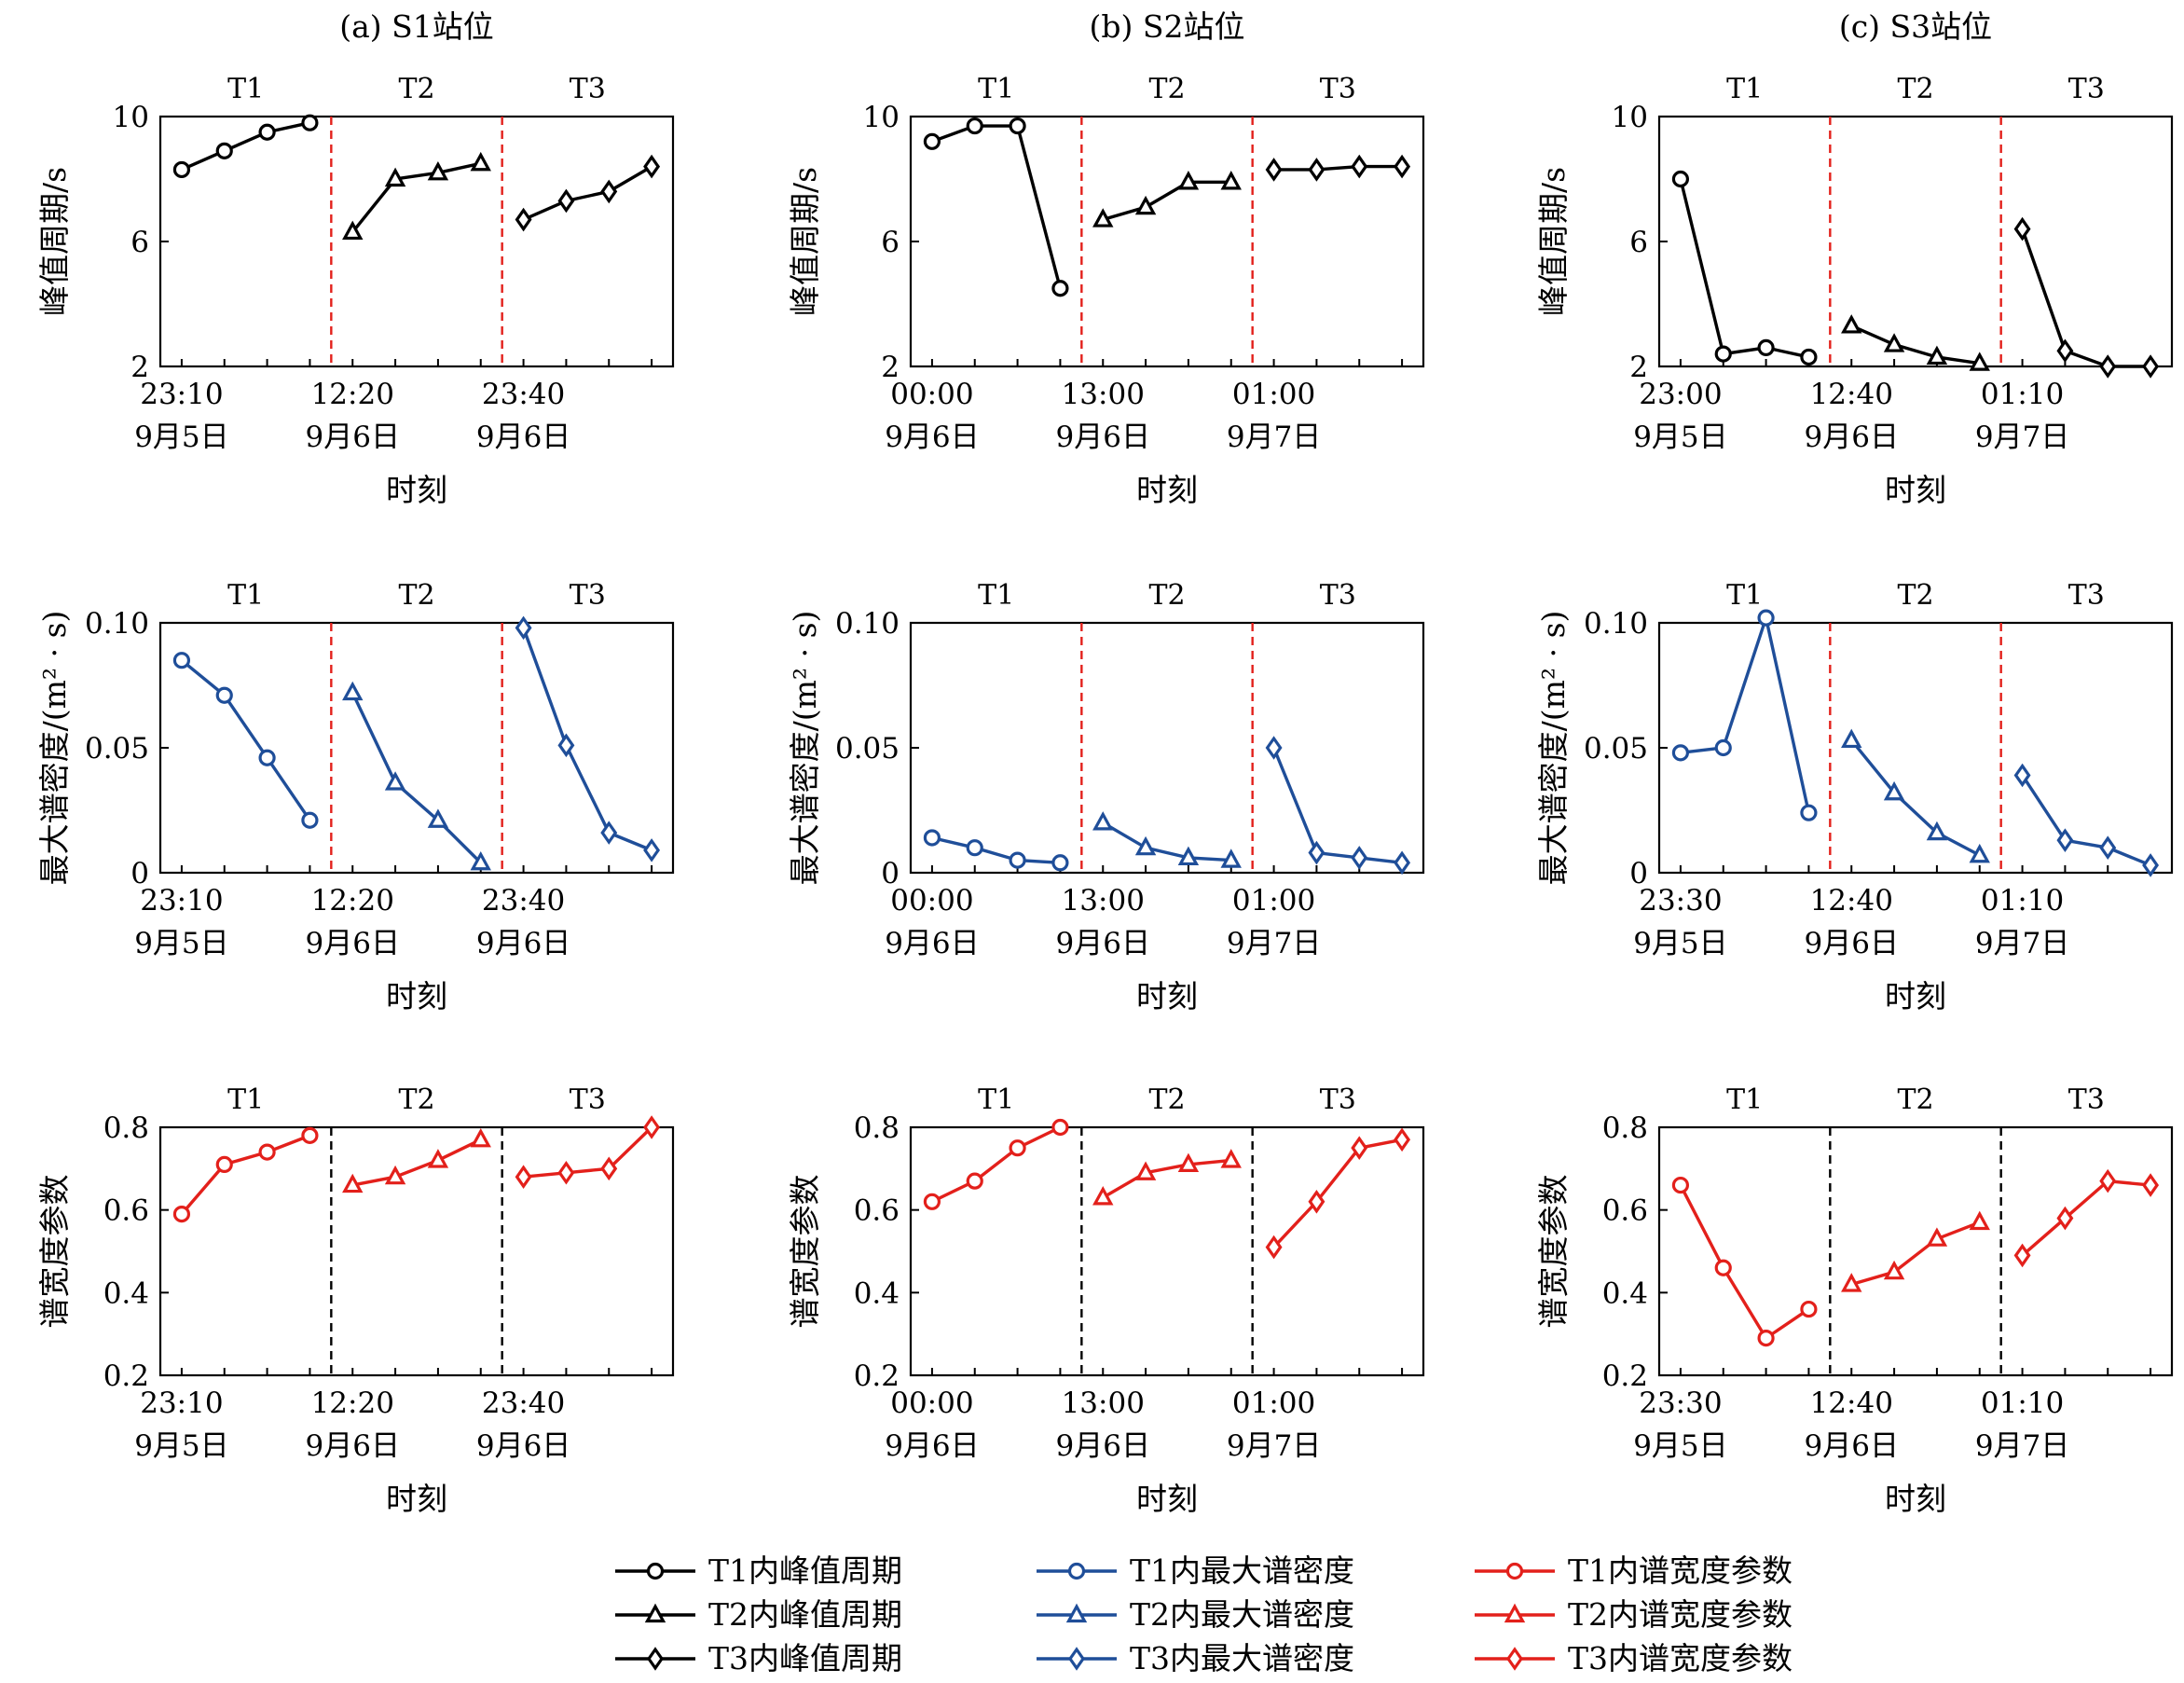  Describe the element at coordinates (352, 394) in the screenshot. I see `x-tick-time-label: 12:20` at that location.